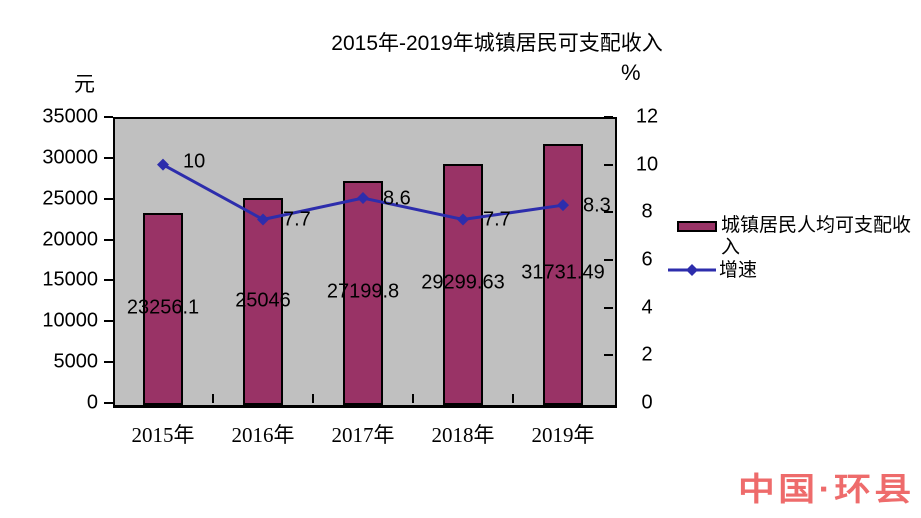 The height and width of the screenshot is (518, 921). Describe the element at coordinates (163, 435) in the screenshot. I see `x-axis-label: 2015年` at that location.